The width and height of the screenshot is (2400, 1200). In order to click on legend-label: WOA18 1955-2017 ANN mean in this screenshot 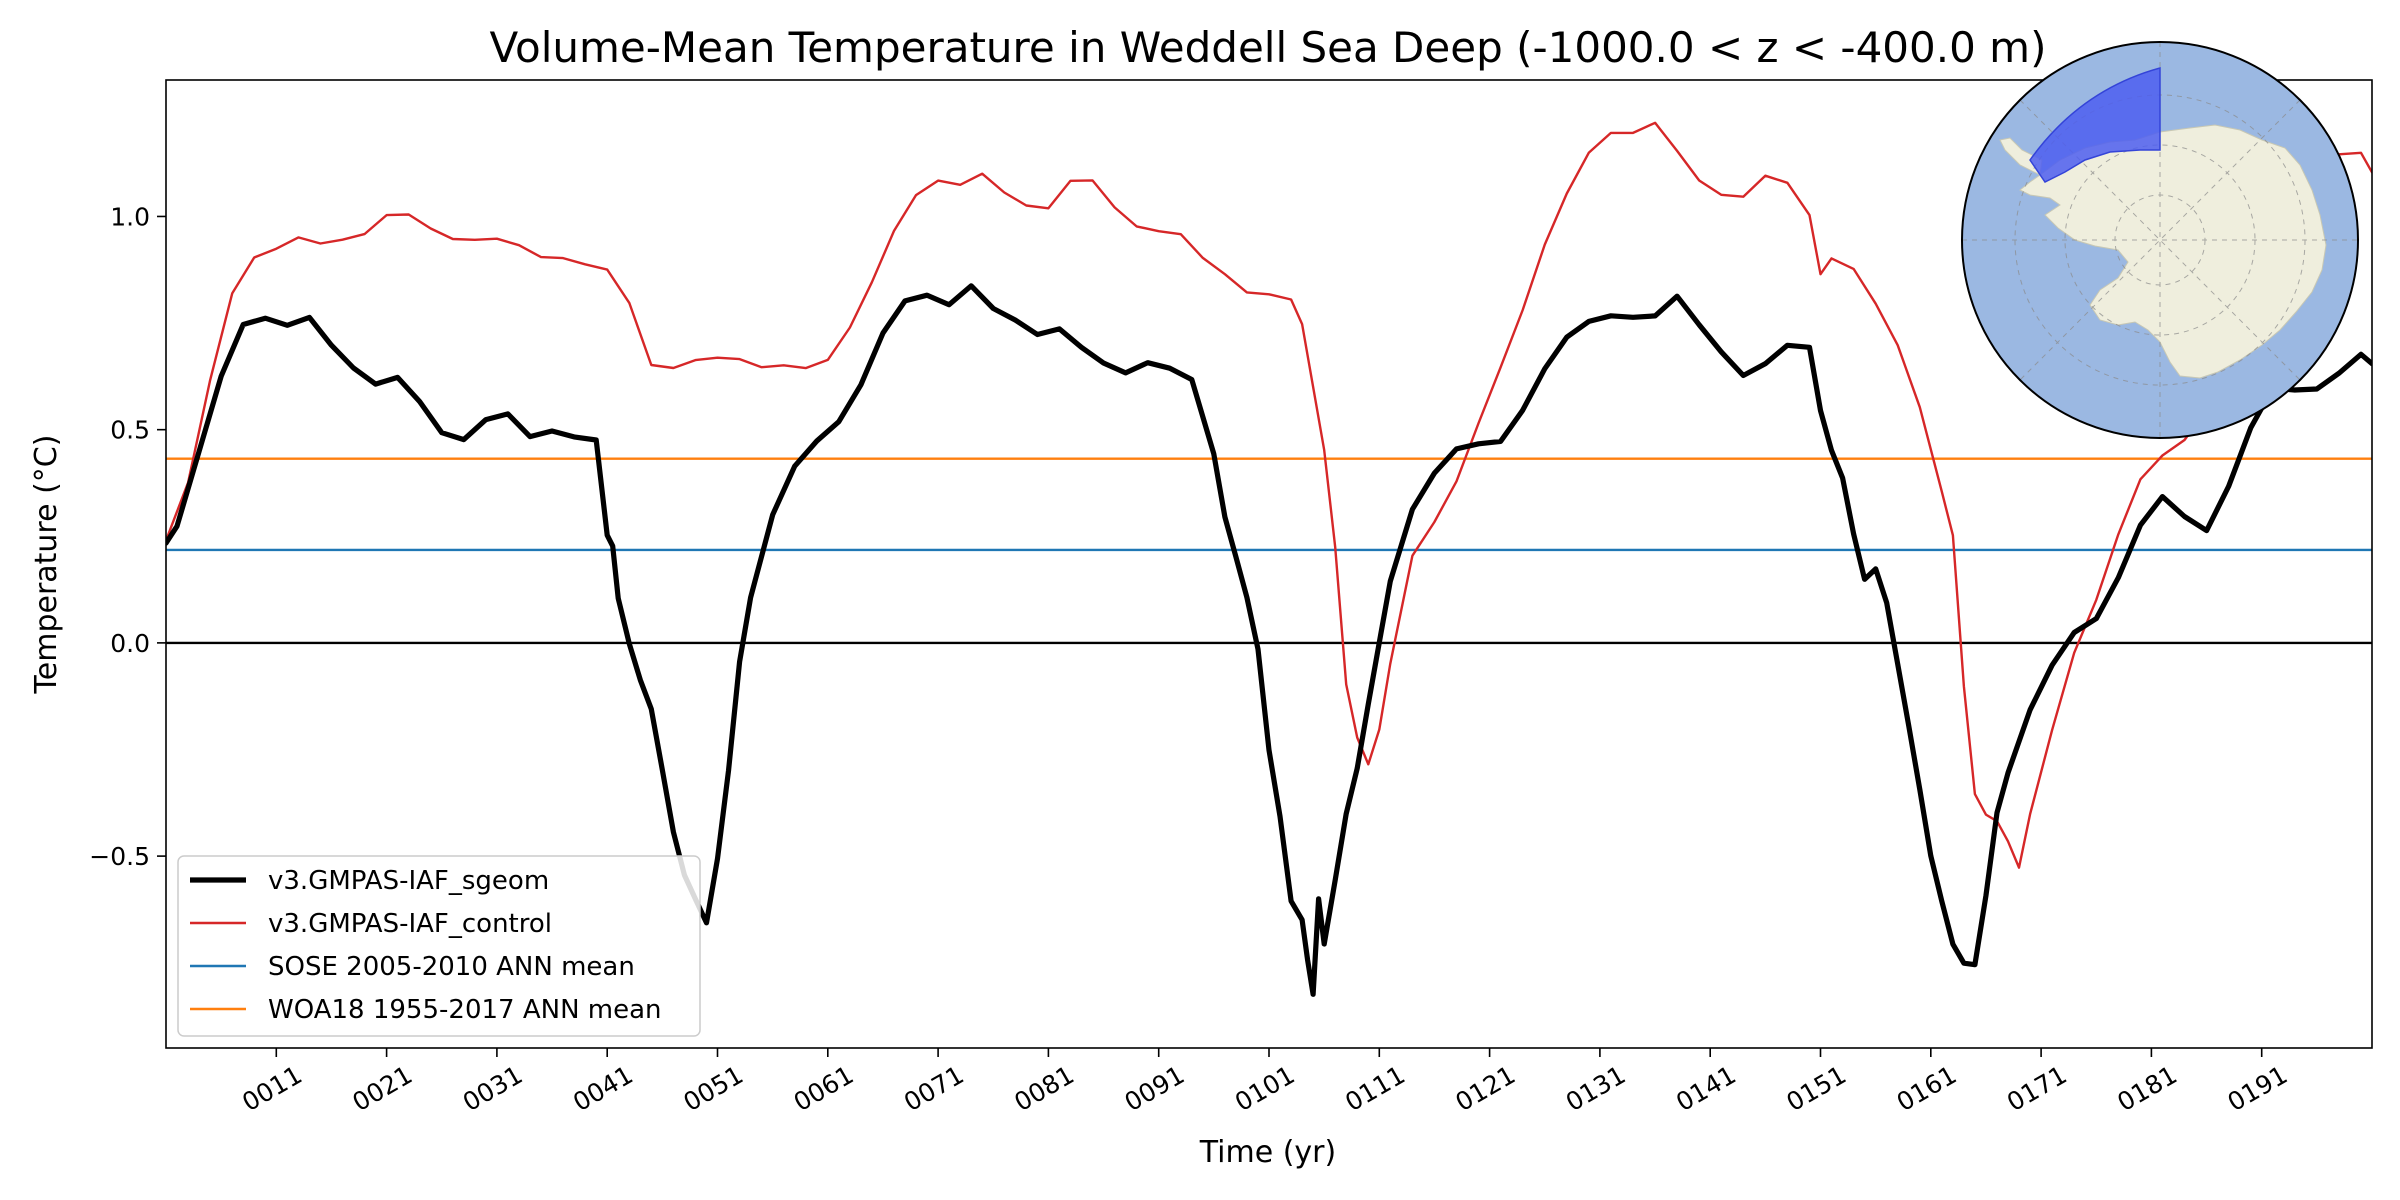, I will do `click(465, 1010)`.